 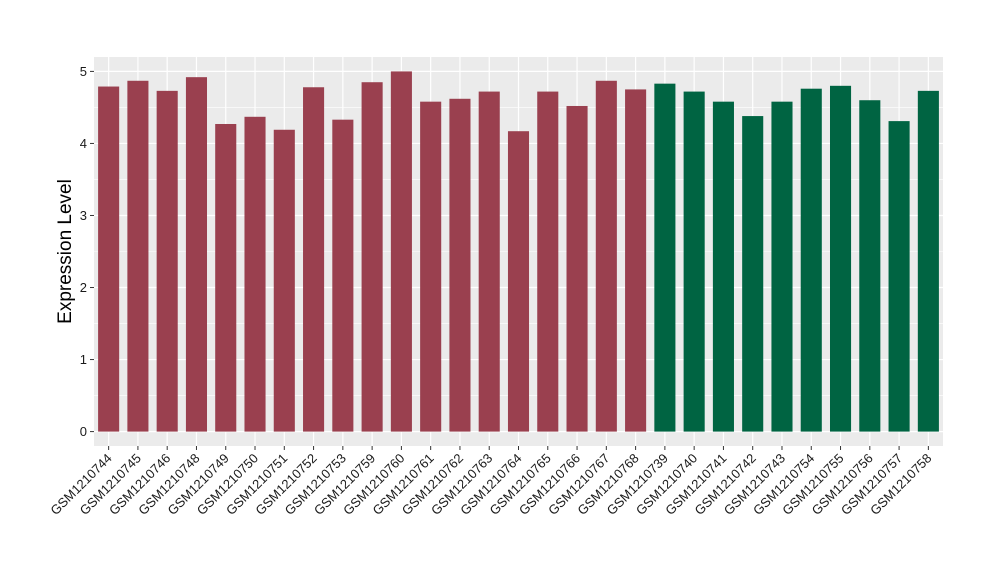 I want to click on bar-GSM1210757, so click(x=899, y=276).